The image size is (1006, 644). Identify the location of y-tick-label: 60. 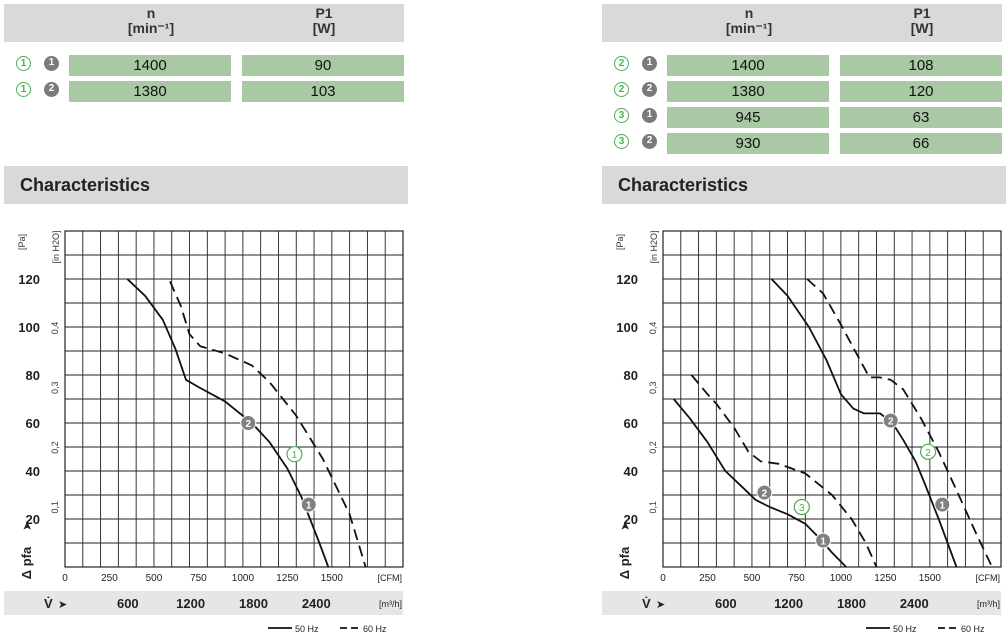
(33, 423).